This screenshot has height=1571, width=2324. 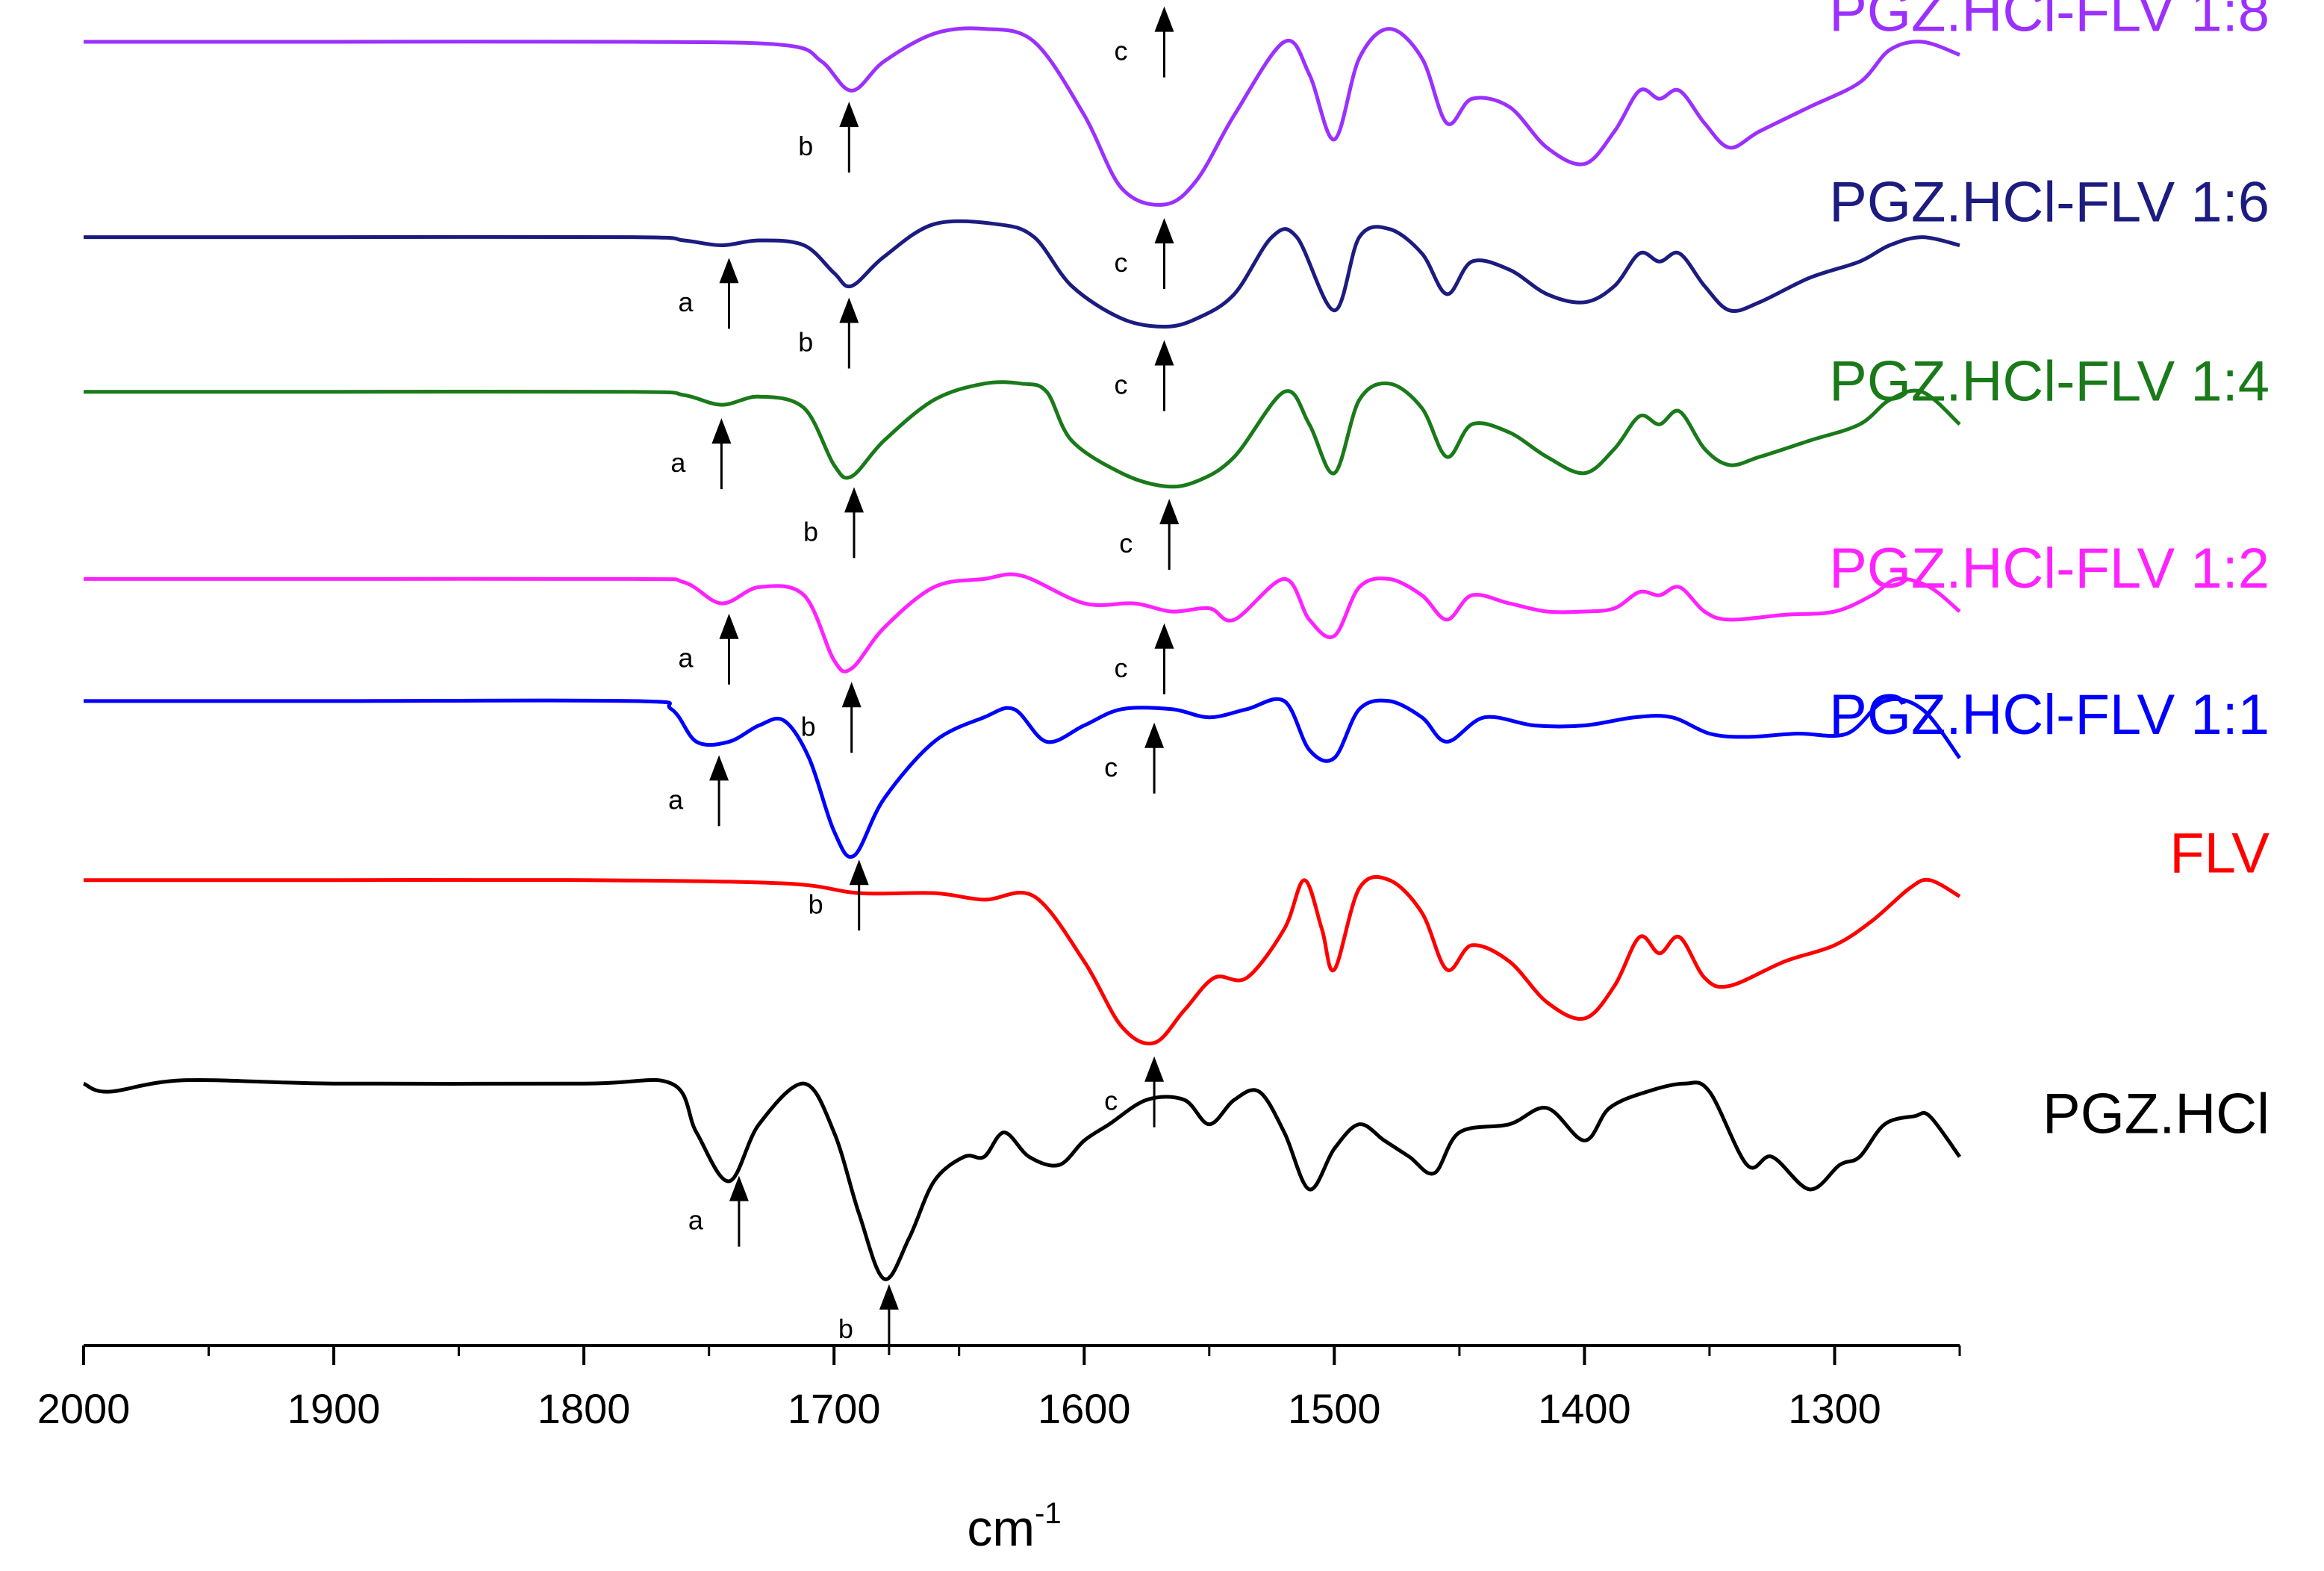 What do you see at coordinates (584, 1408) in the screenshot?
I see `x-tick-label-1800: 1800` at bounding box center [584, 1408].